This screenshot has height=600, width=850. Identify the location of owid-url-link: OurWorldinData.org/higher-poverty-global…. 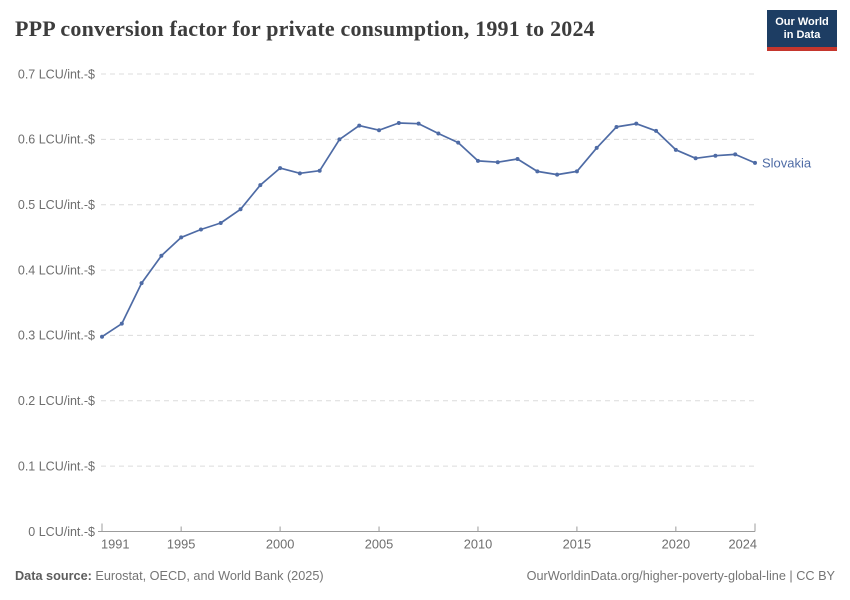
(680, 576).